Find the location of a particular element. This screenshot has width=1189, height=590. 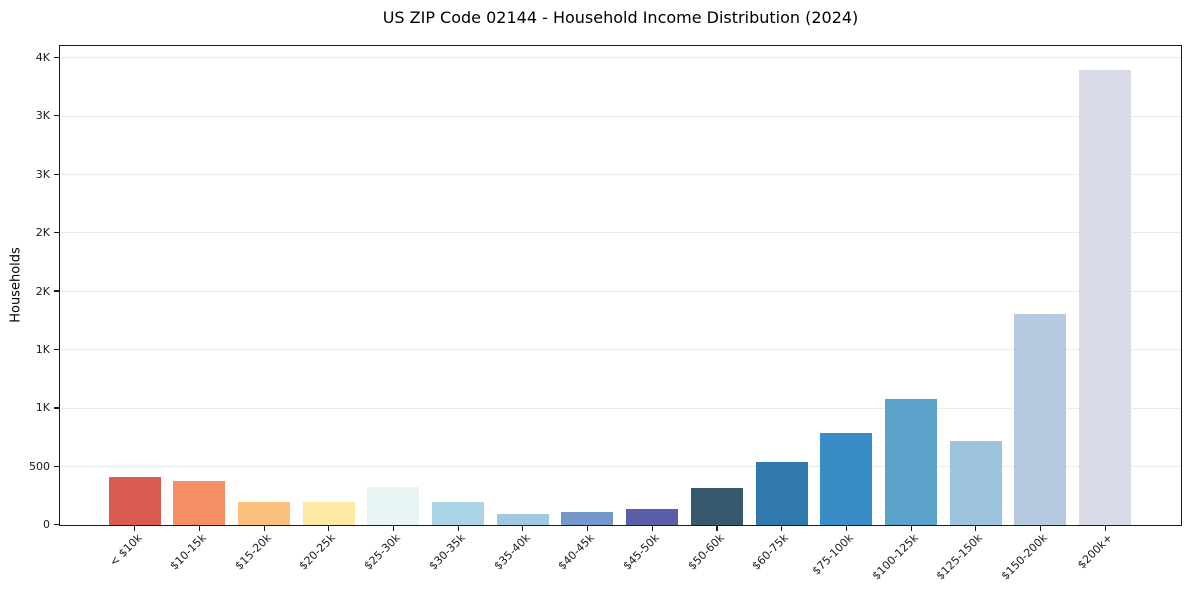

x-tick-label-text: $25-30k is located at coordinates (382, 552).